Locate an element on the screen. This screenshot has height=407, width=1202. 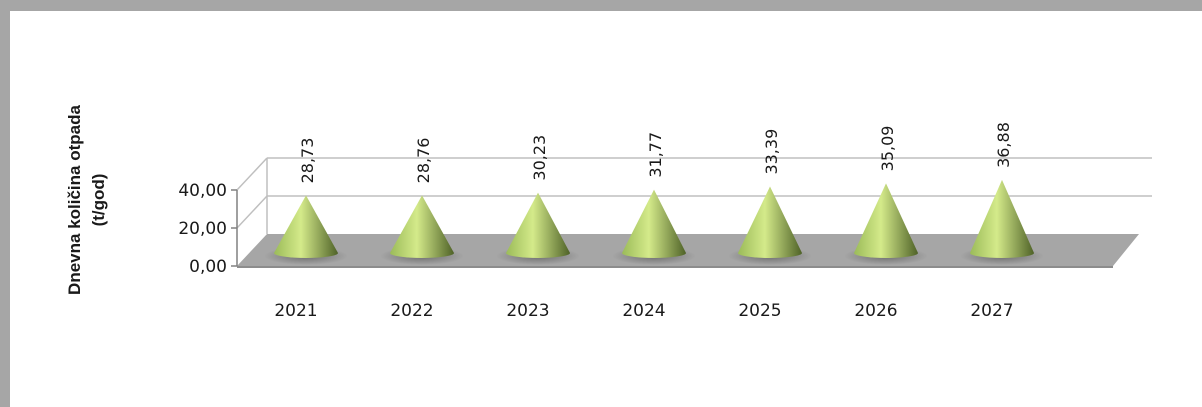
x-category-label: 2025 is located at coordinates (759, 311).